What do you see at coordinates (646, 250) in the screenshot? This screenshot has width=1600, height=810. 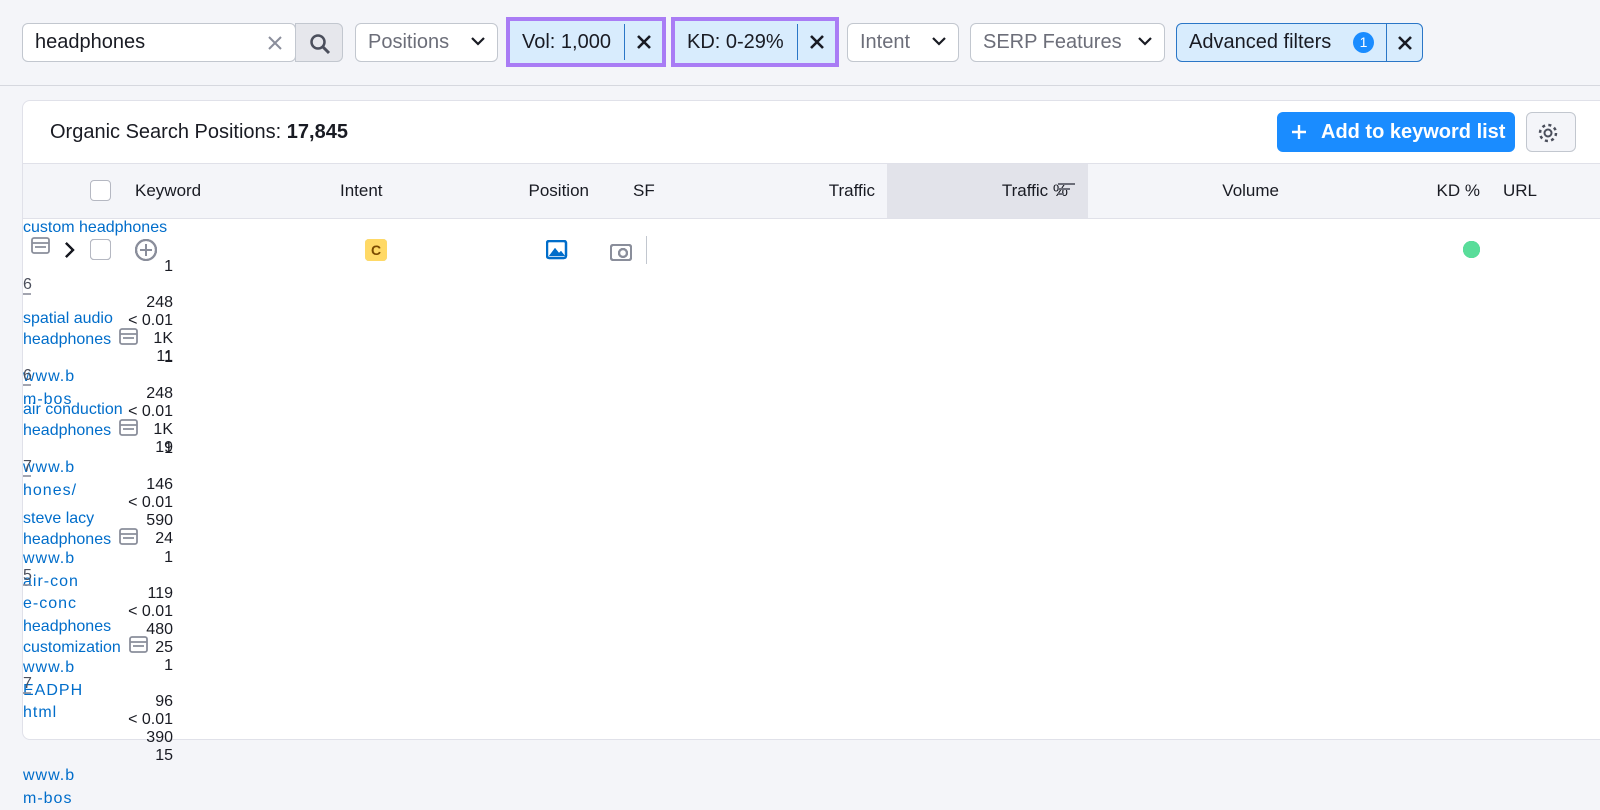 I see `sf-divider` at bounding box center [646, 250].